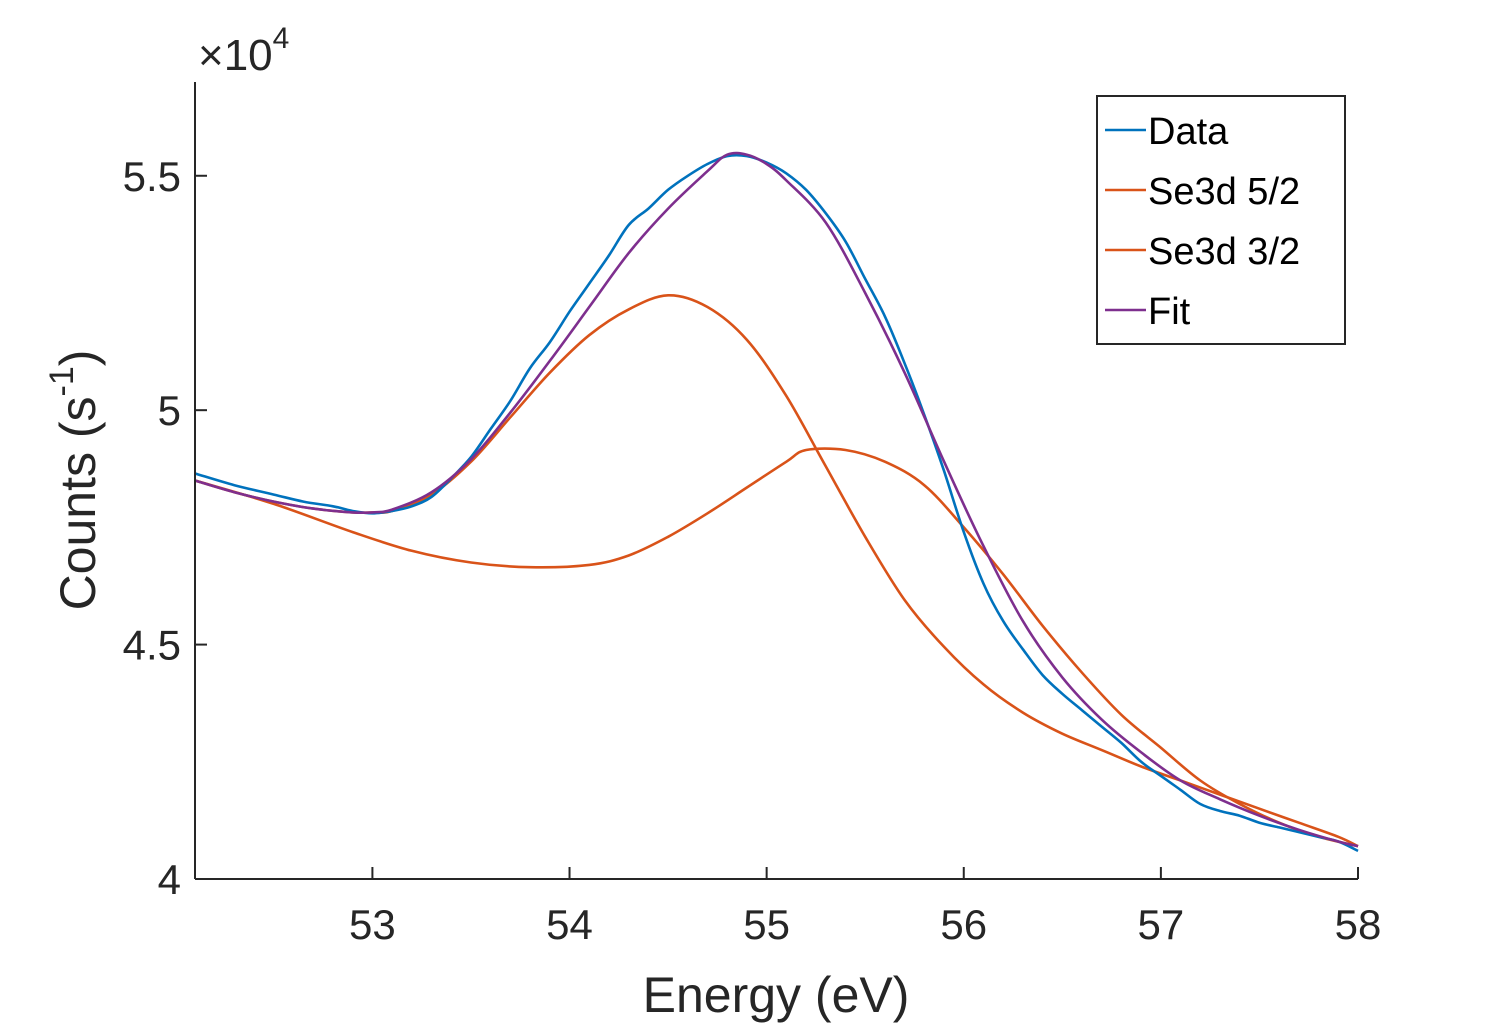  Describe the element at coordinates (74, 480) in the screenshot. I see `y-axis-label: Counts (s-1)` at that location.